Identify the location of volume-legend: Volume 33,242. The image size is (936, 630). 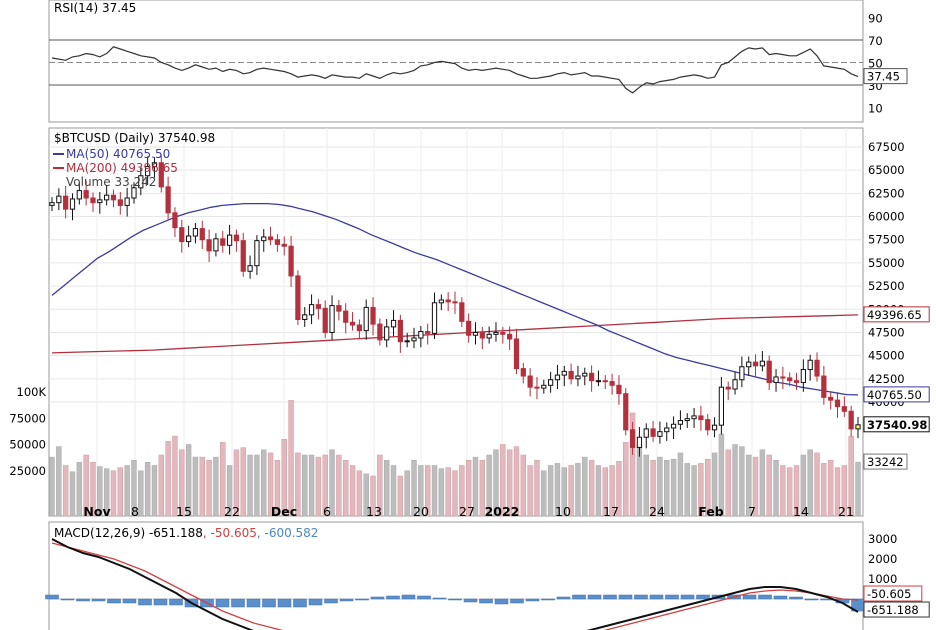
(111, 182).